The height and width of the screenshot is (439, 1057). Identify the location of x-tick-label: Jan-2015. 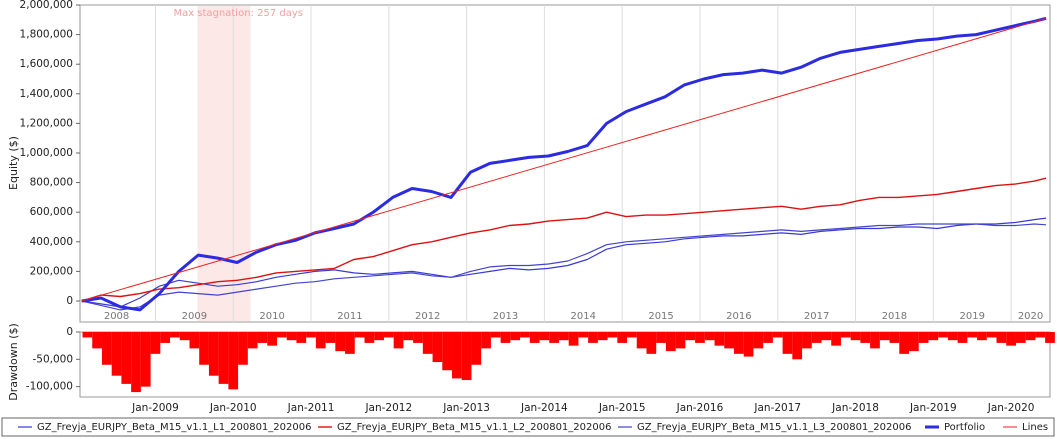
(622, 408).